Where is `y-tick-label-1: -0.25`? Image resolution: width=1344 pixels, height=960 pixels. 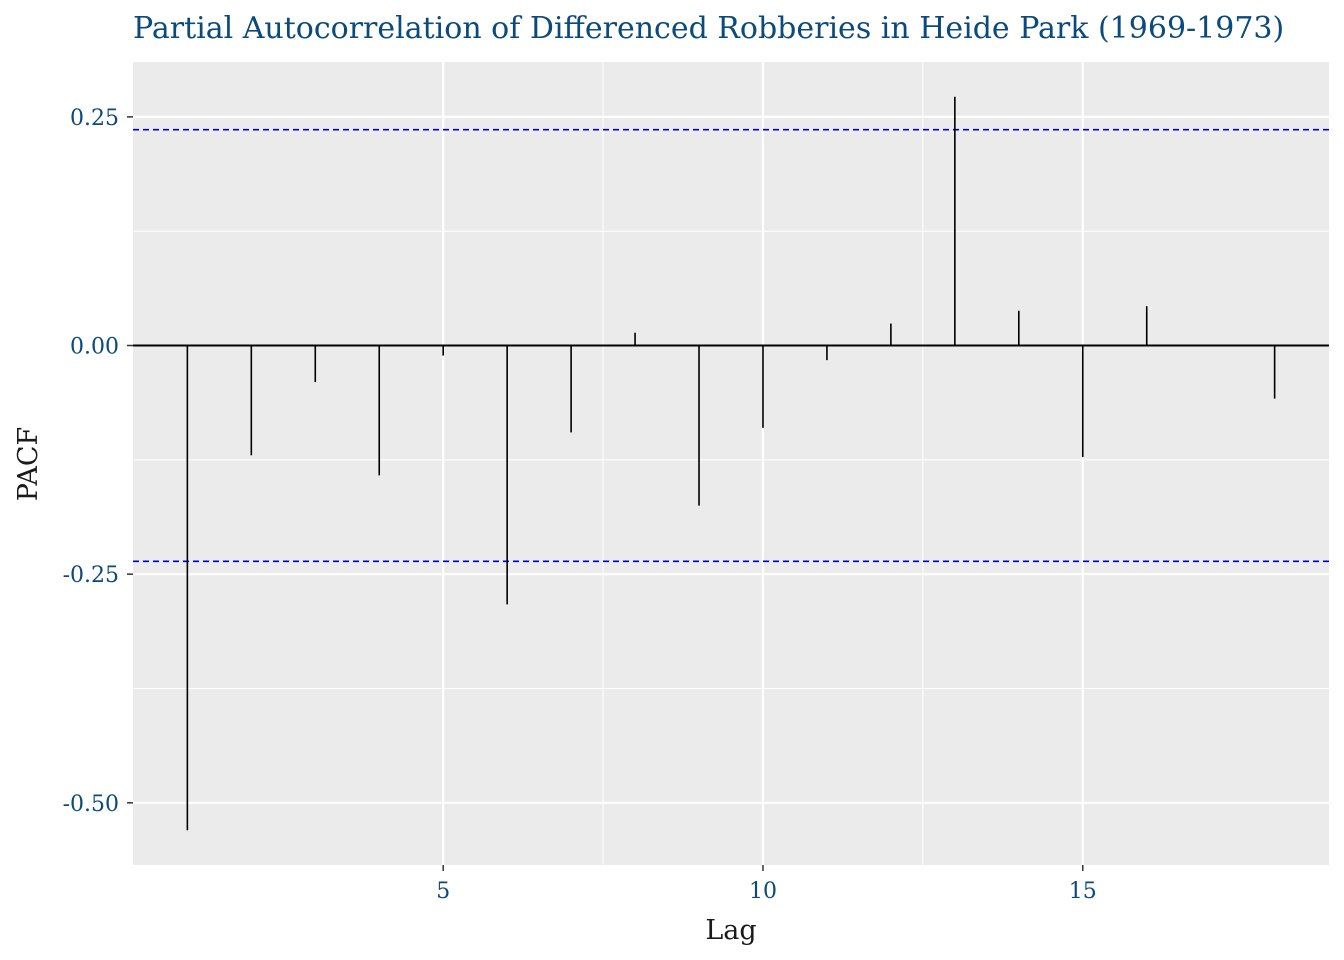
y-tick-label-1: -0.25 is located at coordinates (91, 575).